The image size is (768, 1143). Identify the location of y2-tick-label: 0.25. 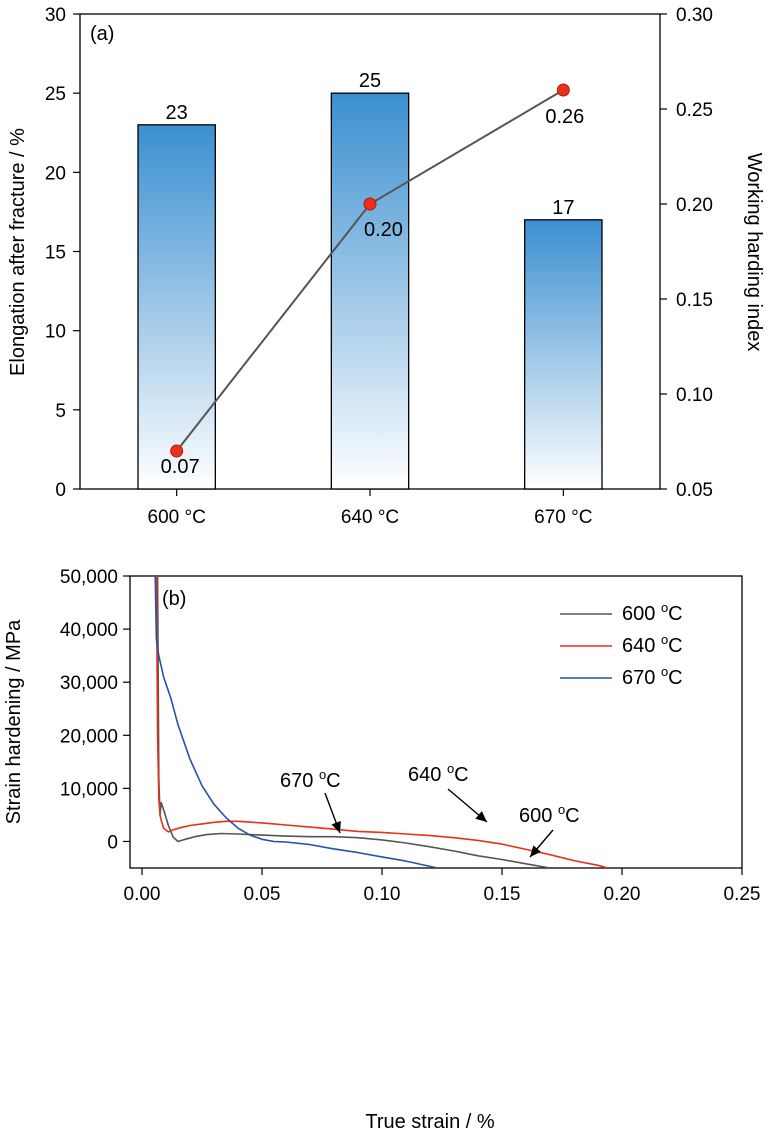
(694, 110).